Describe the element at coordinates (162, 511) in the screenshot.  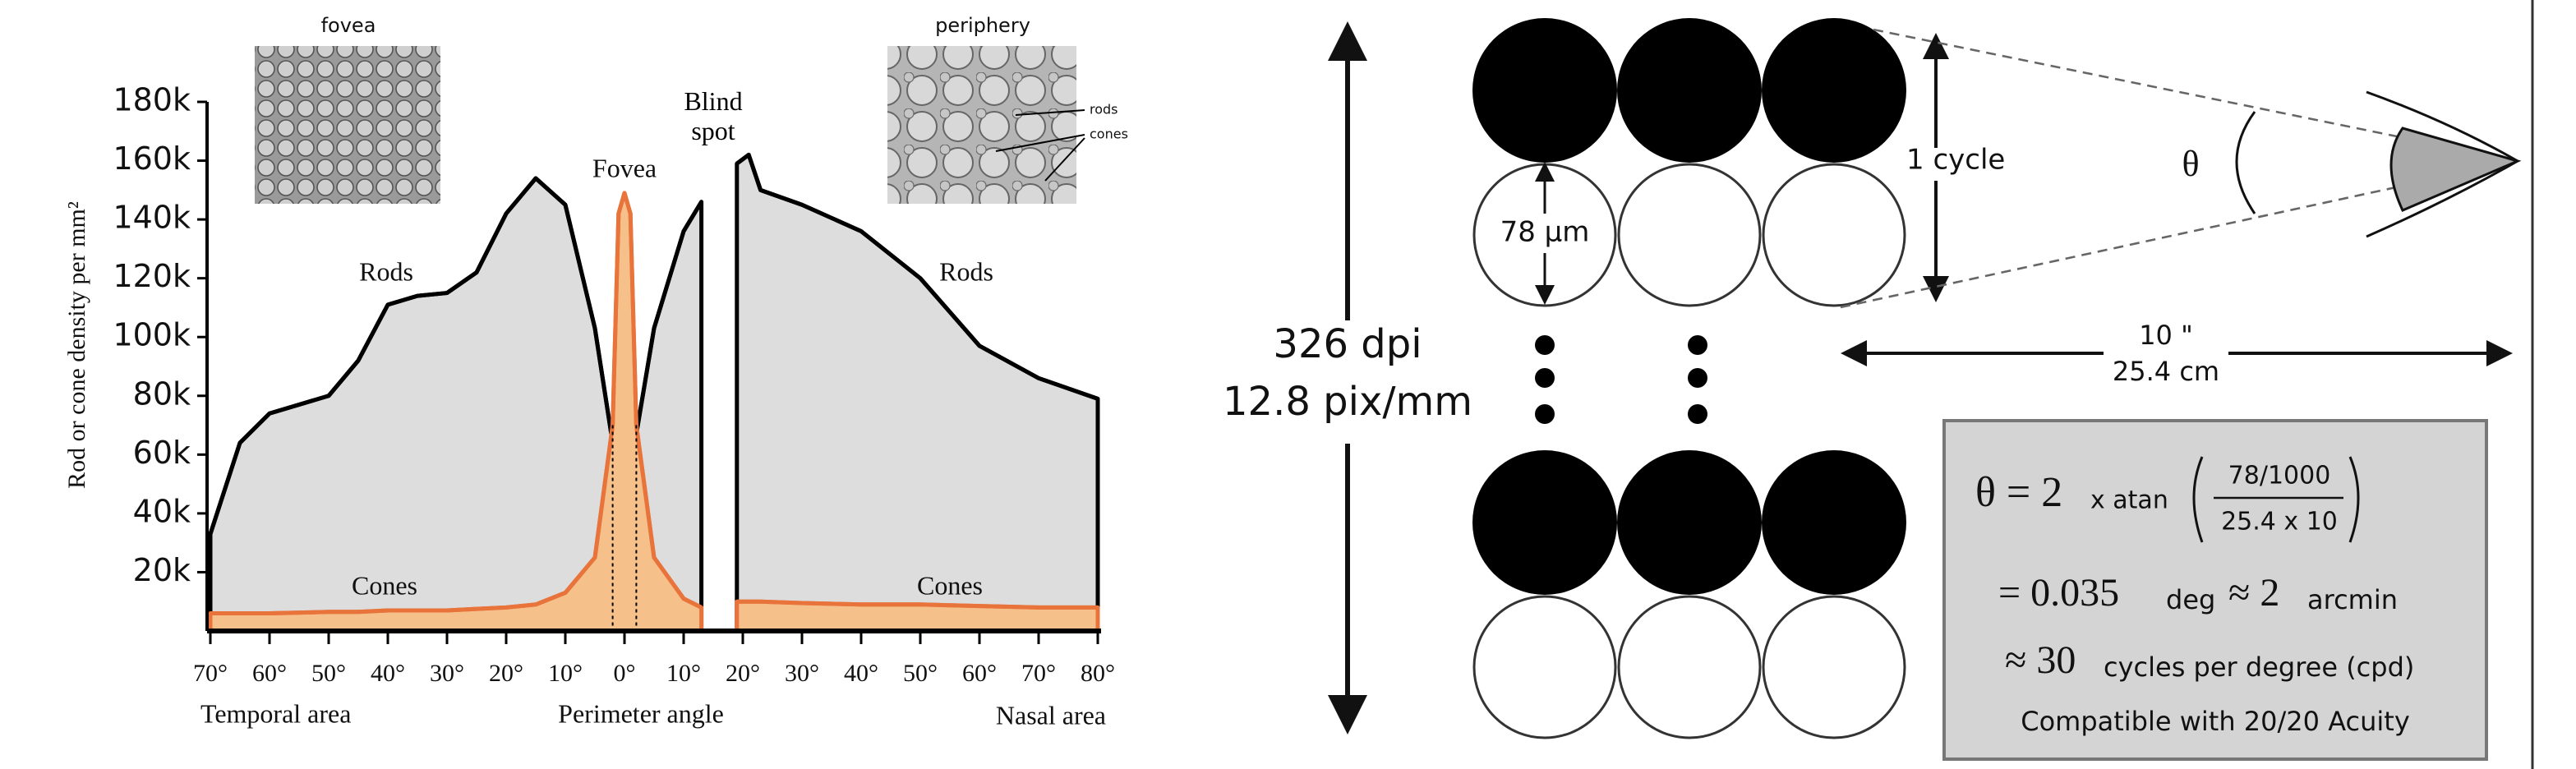
I see `y-tick-label: 40k` at that location.